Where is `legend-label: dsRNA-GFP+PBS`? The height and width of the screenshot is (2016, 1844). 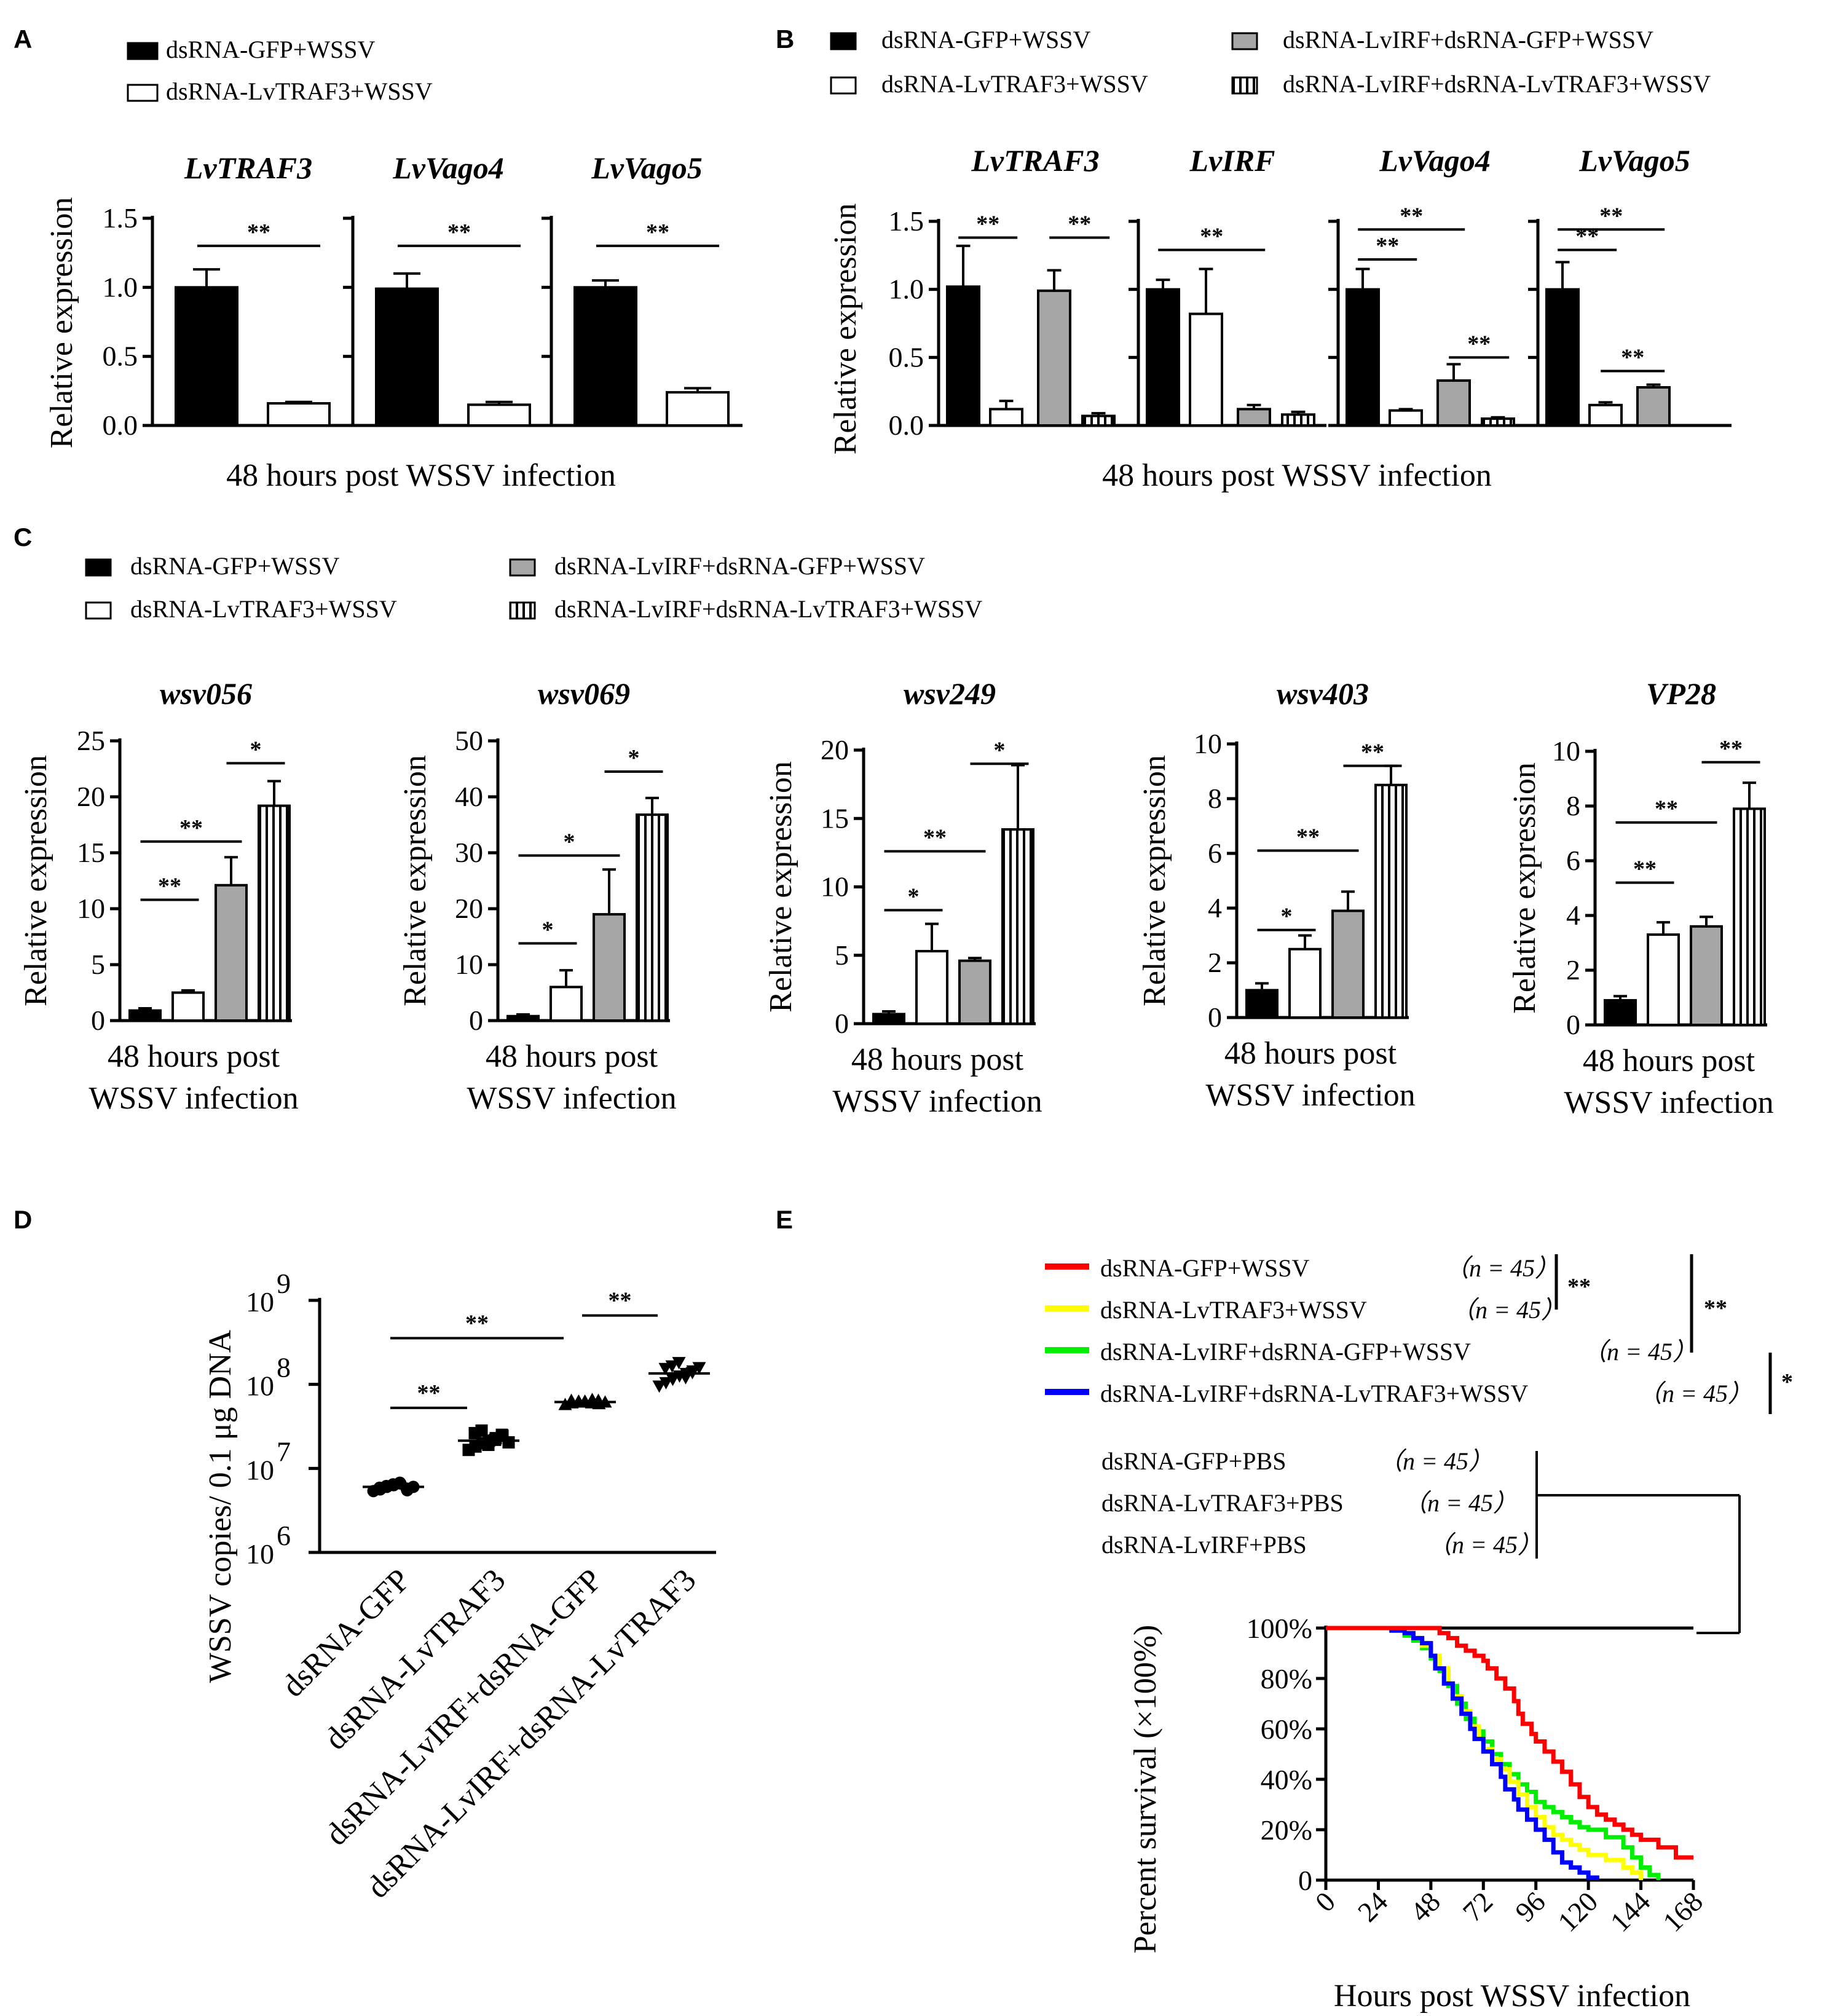 legend-label: dsRNA-GFP+PBS is located at coordinates (1193, 1461).